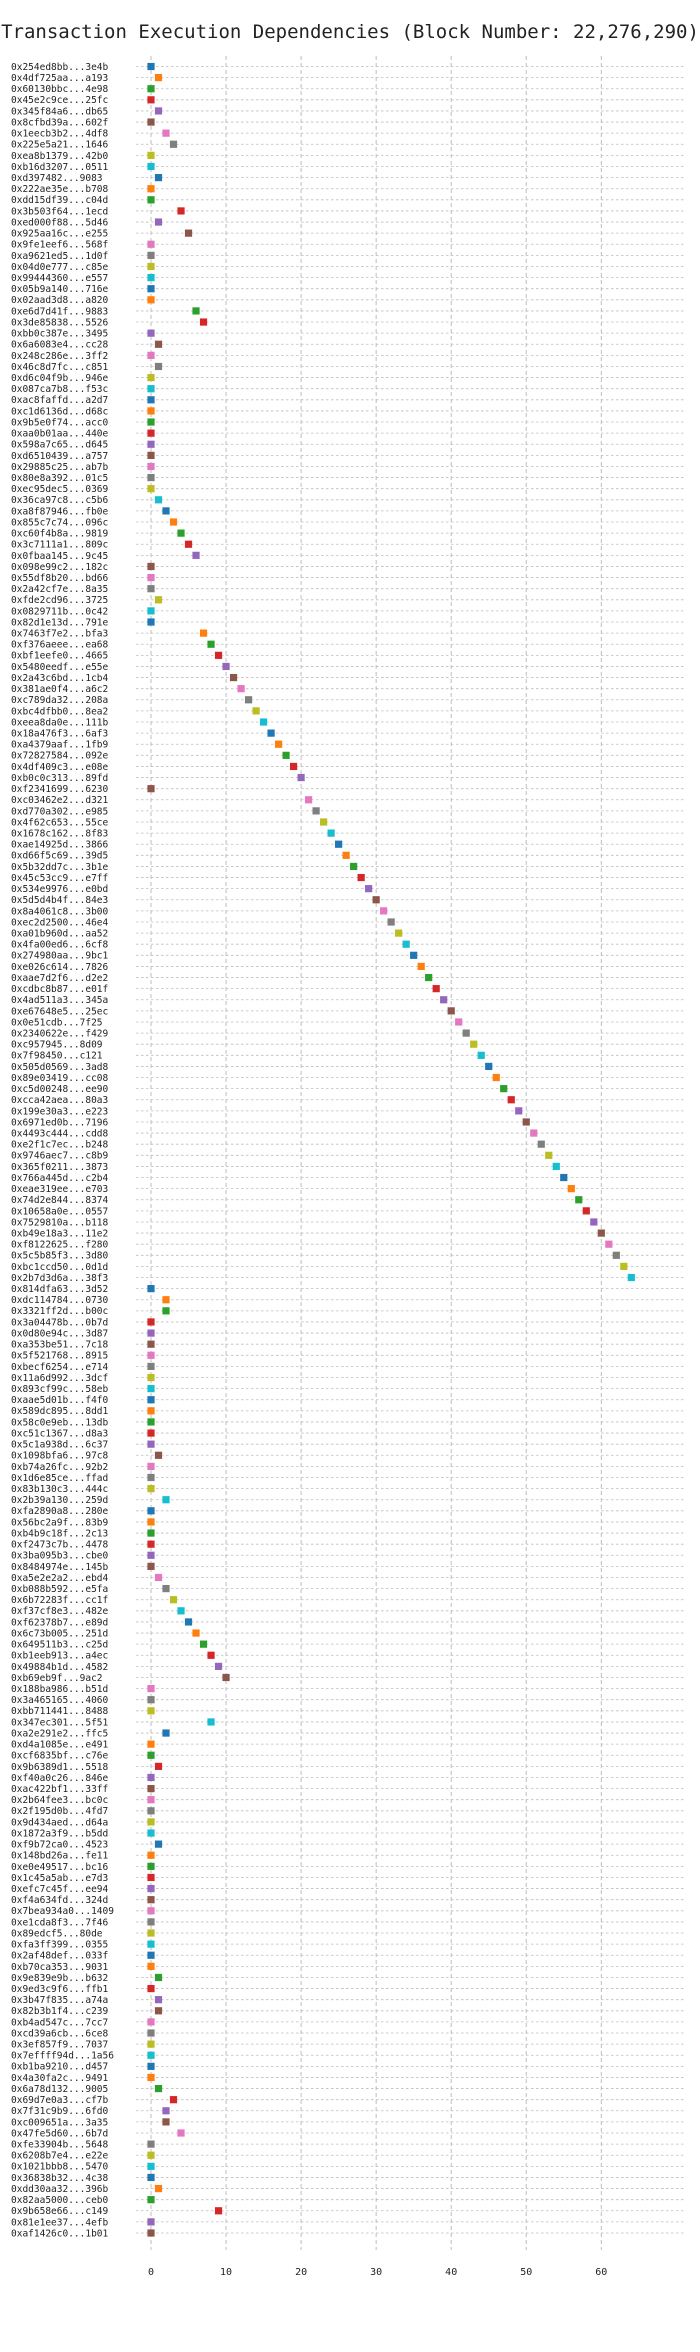  What do you see at coordinates (60, 1300) in the screenshot?
I see `y-tick-label: 0xdc114784...0730` at bounding box center [60, 1300].